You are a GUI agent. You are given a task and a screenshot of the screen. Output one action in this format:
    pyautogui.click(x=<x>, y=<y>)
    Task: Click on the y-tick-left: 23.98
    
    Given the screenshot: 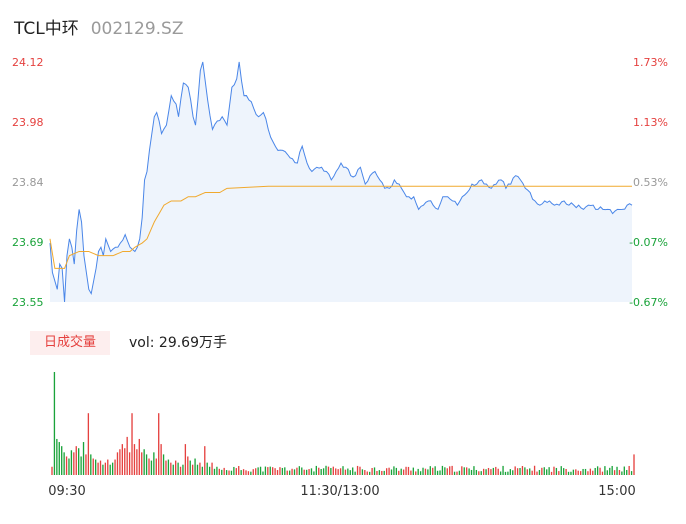 What is the action you would take?
    pyautogui.click(x=28, y=122)
    